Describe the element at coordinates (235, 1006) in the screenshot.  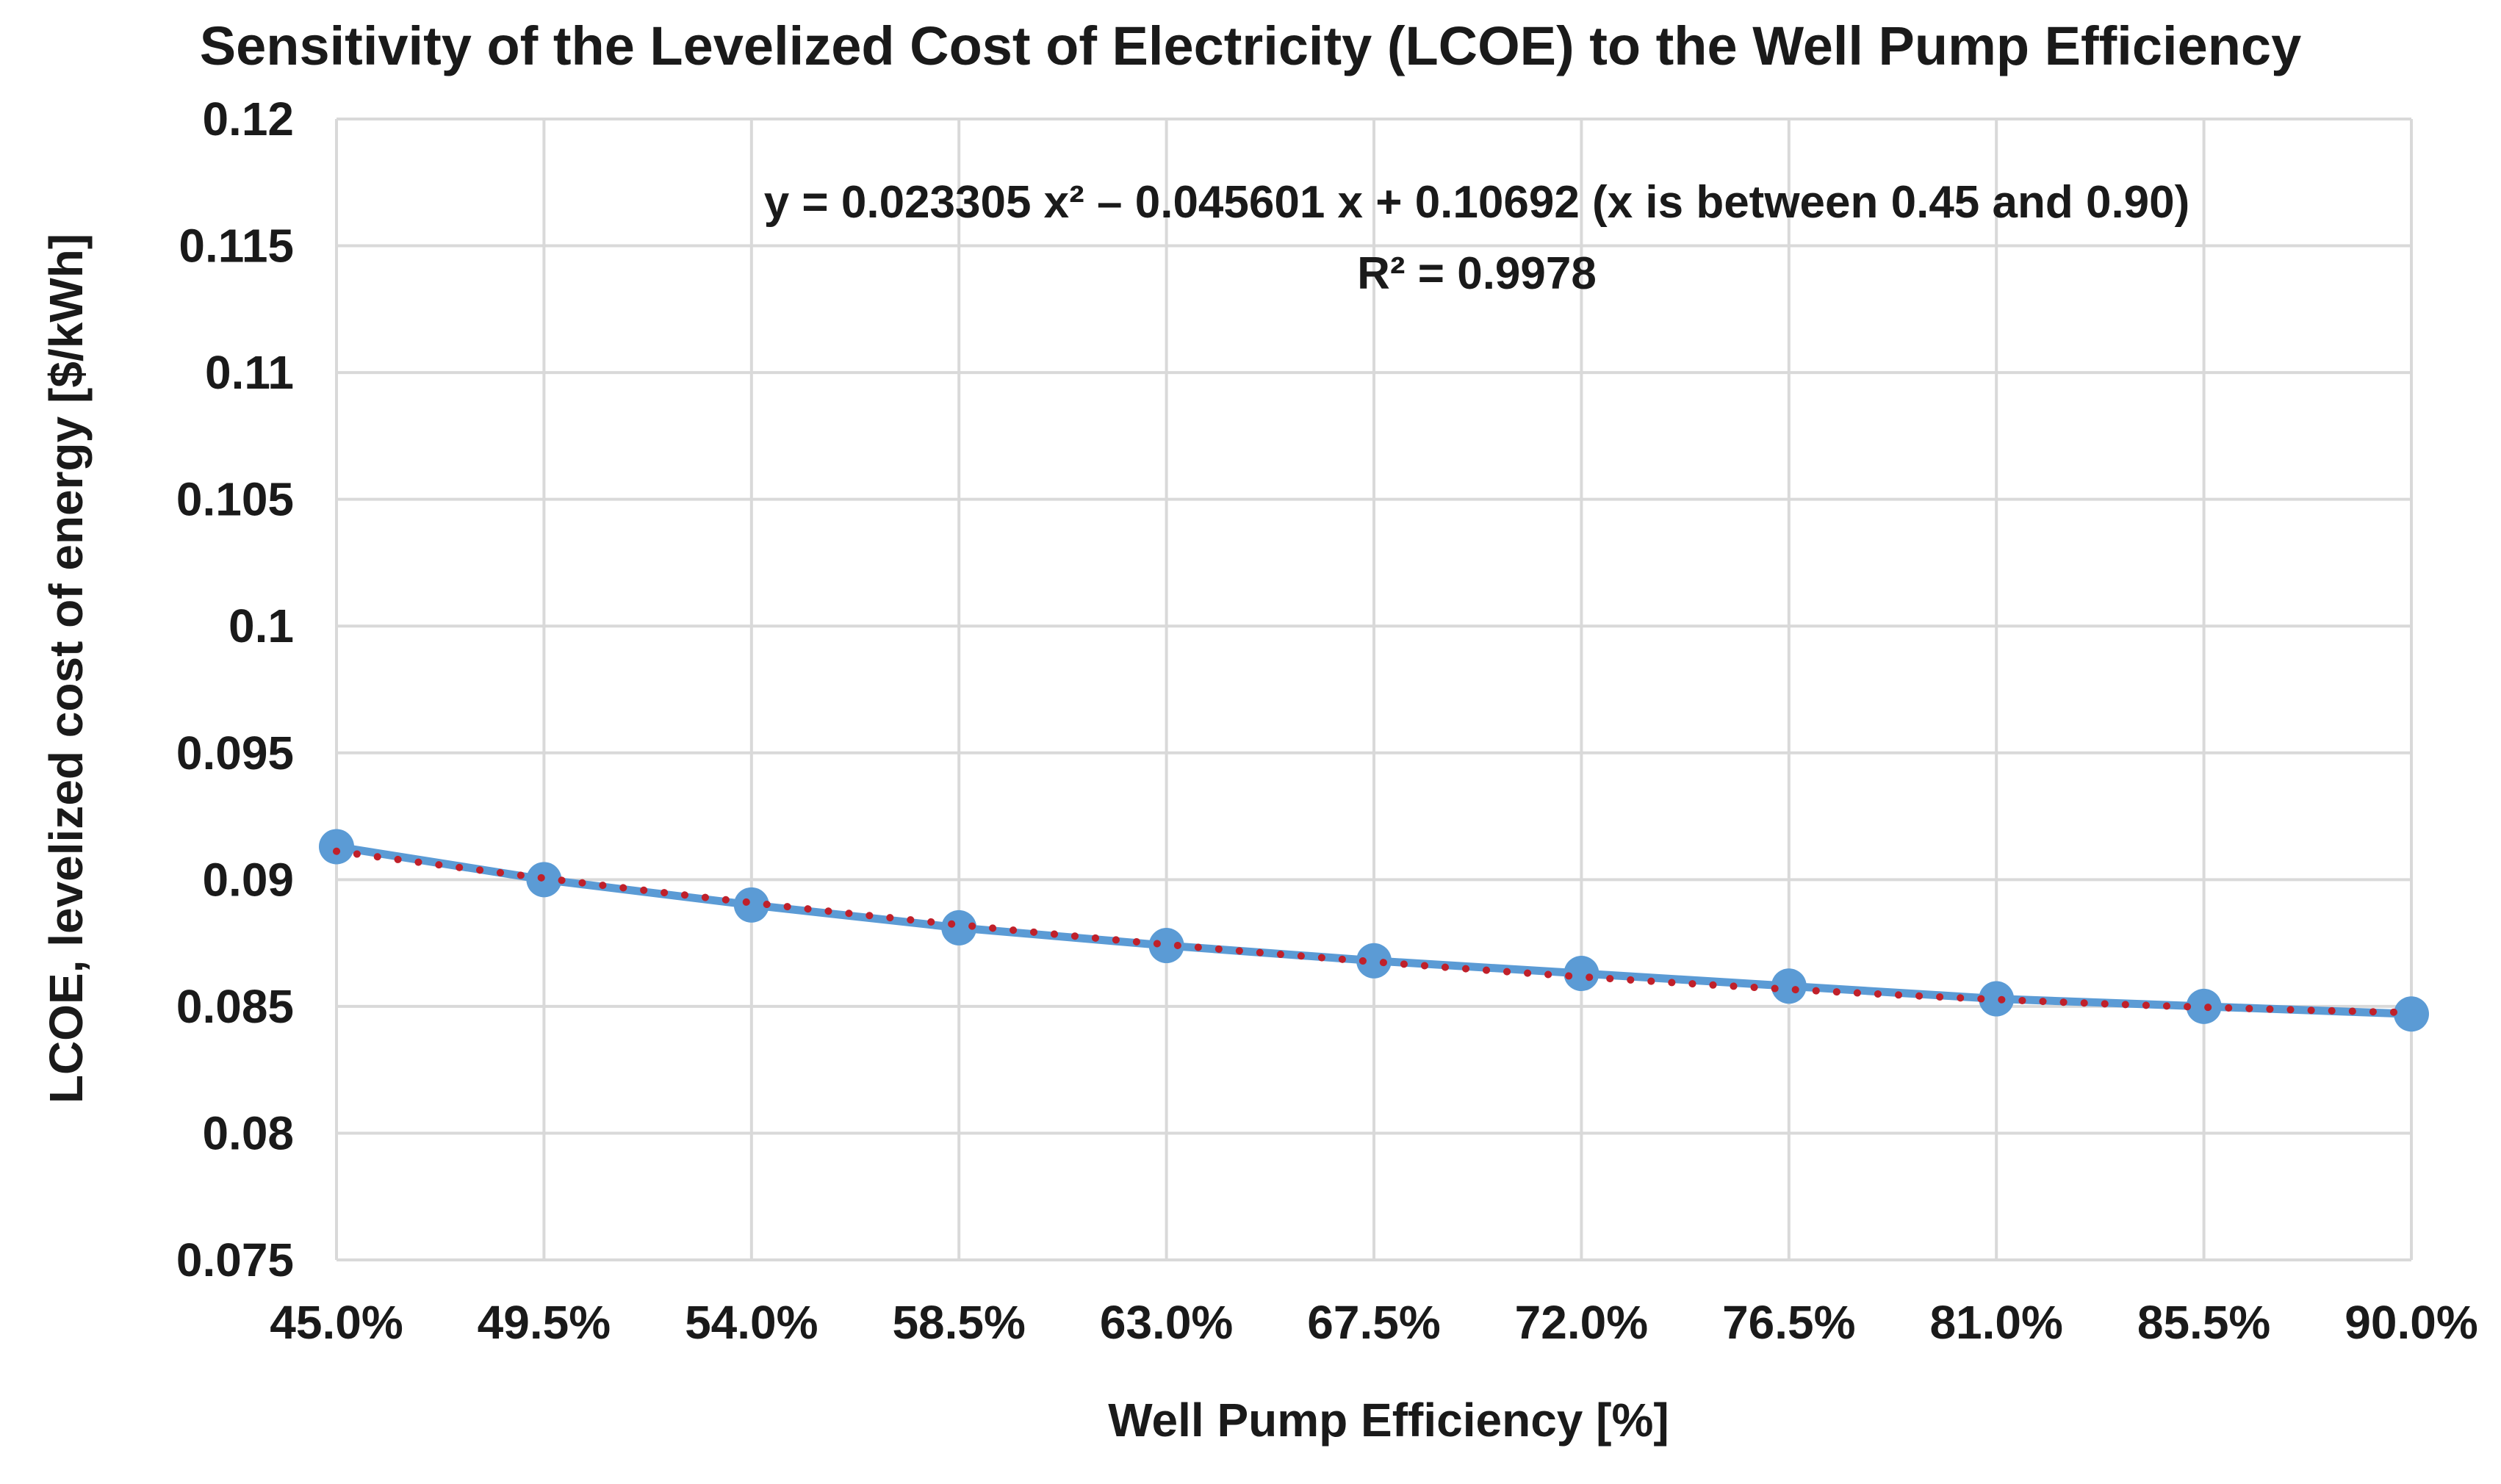
I see `y-tick-label: 0.085` at that location.